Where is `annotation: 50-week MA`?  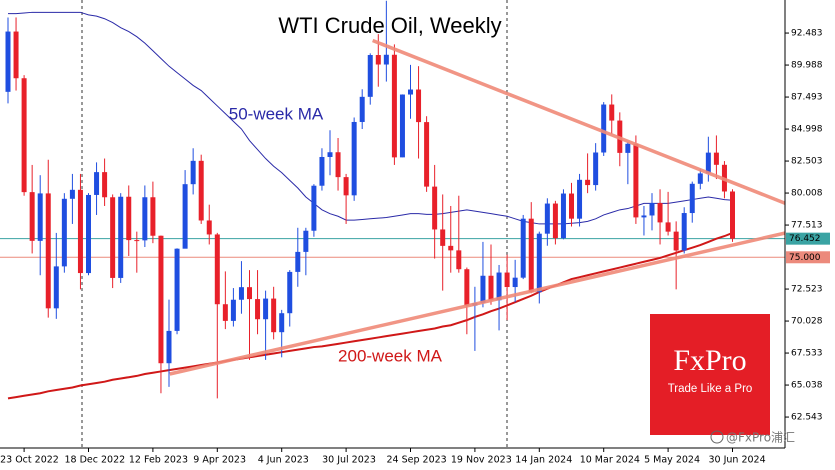 annotation: 50-week MA is located at coordinates (276, 113).